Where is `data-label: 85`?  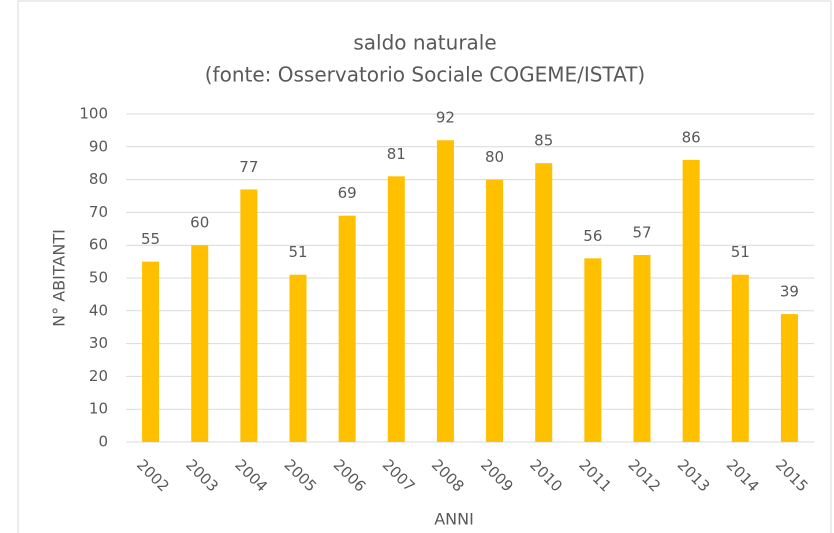
data-label: 85 is located at coordinates (543, 141).